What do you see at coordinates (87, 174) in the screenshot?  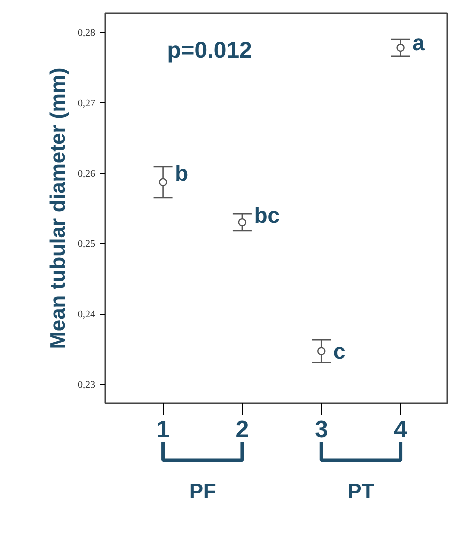 I see `y-tick-label: 0,26` at bounding box center [87, 174].